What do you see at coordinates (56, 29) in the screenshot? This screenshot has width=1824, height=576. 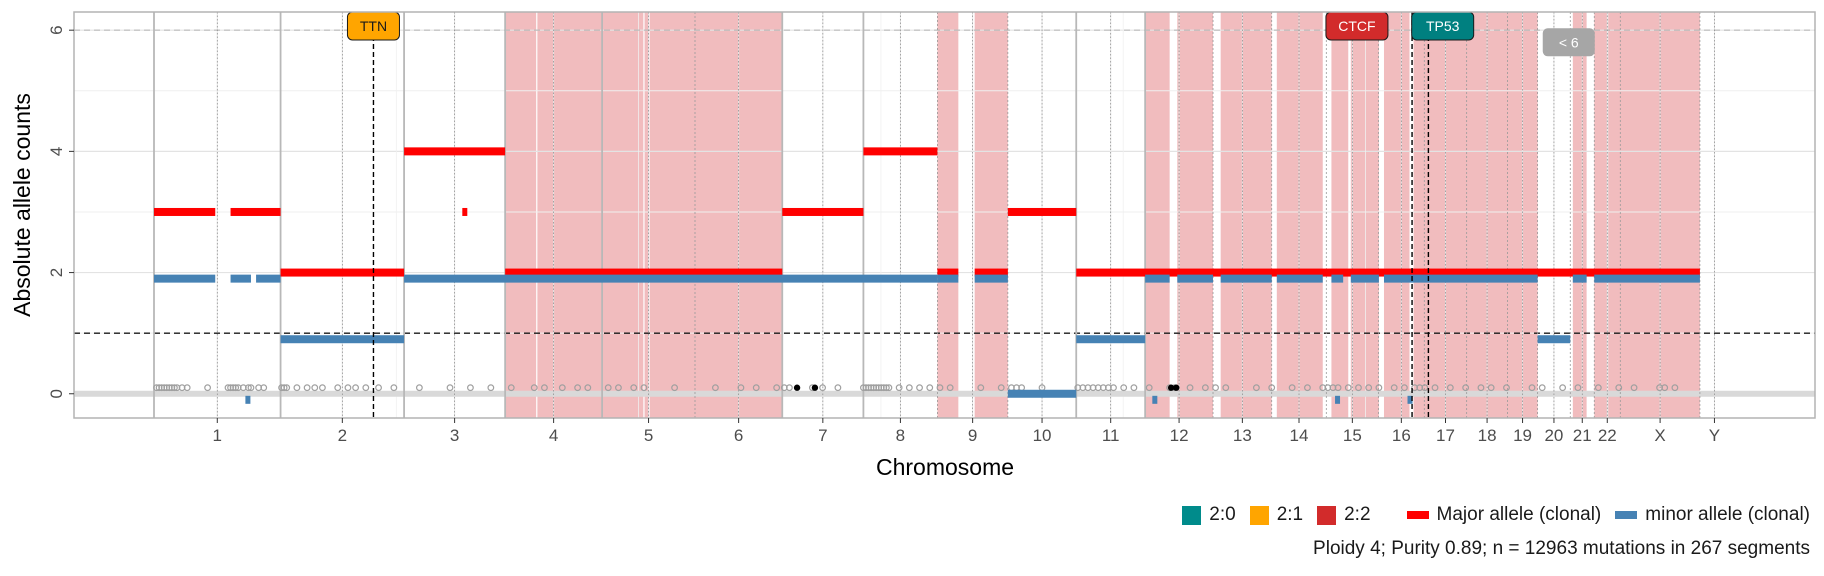 I see `y-tick-label: 6` at bounding box center [56, 29].